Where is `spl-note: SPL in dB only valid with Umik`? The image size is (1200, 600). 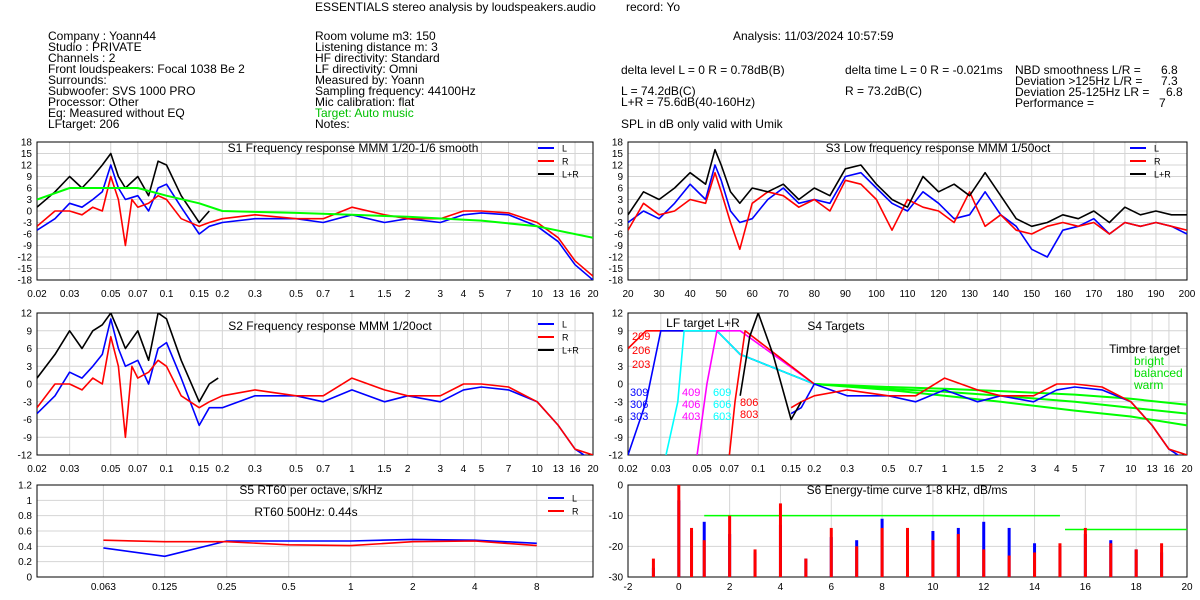 spl-note: SPL in dB only valid with Umik is located at coordinates (702, 124).